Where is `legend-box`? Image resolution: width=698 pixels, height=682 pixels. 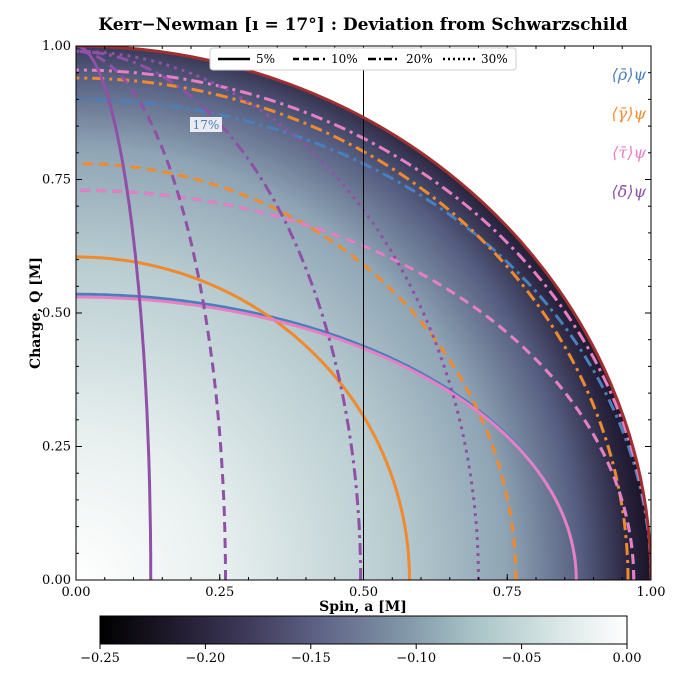 legend-box is located at coordinates (363, 59).